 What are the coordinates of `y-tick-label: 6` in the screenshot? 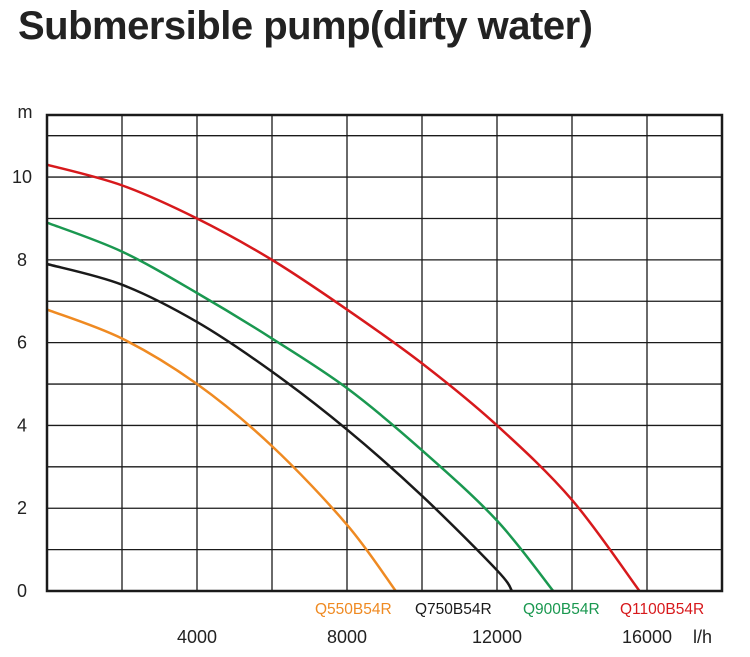 It's located at (22, 343).